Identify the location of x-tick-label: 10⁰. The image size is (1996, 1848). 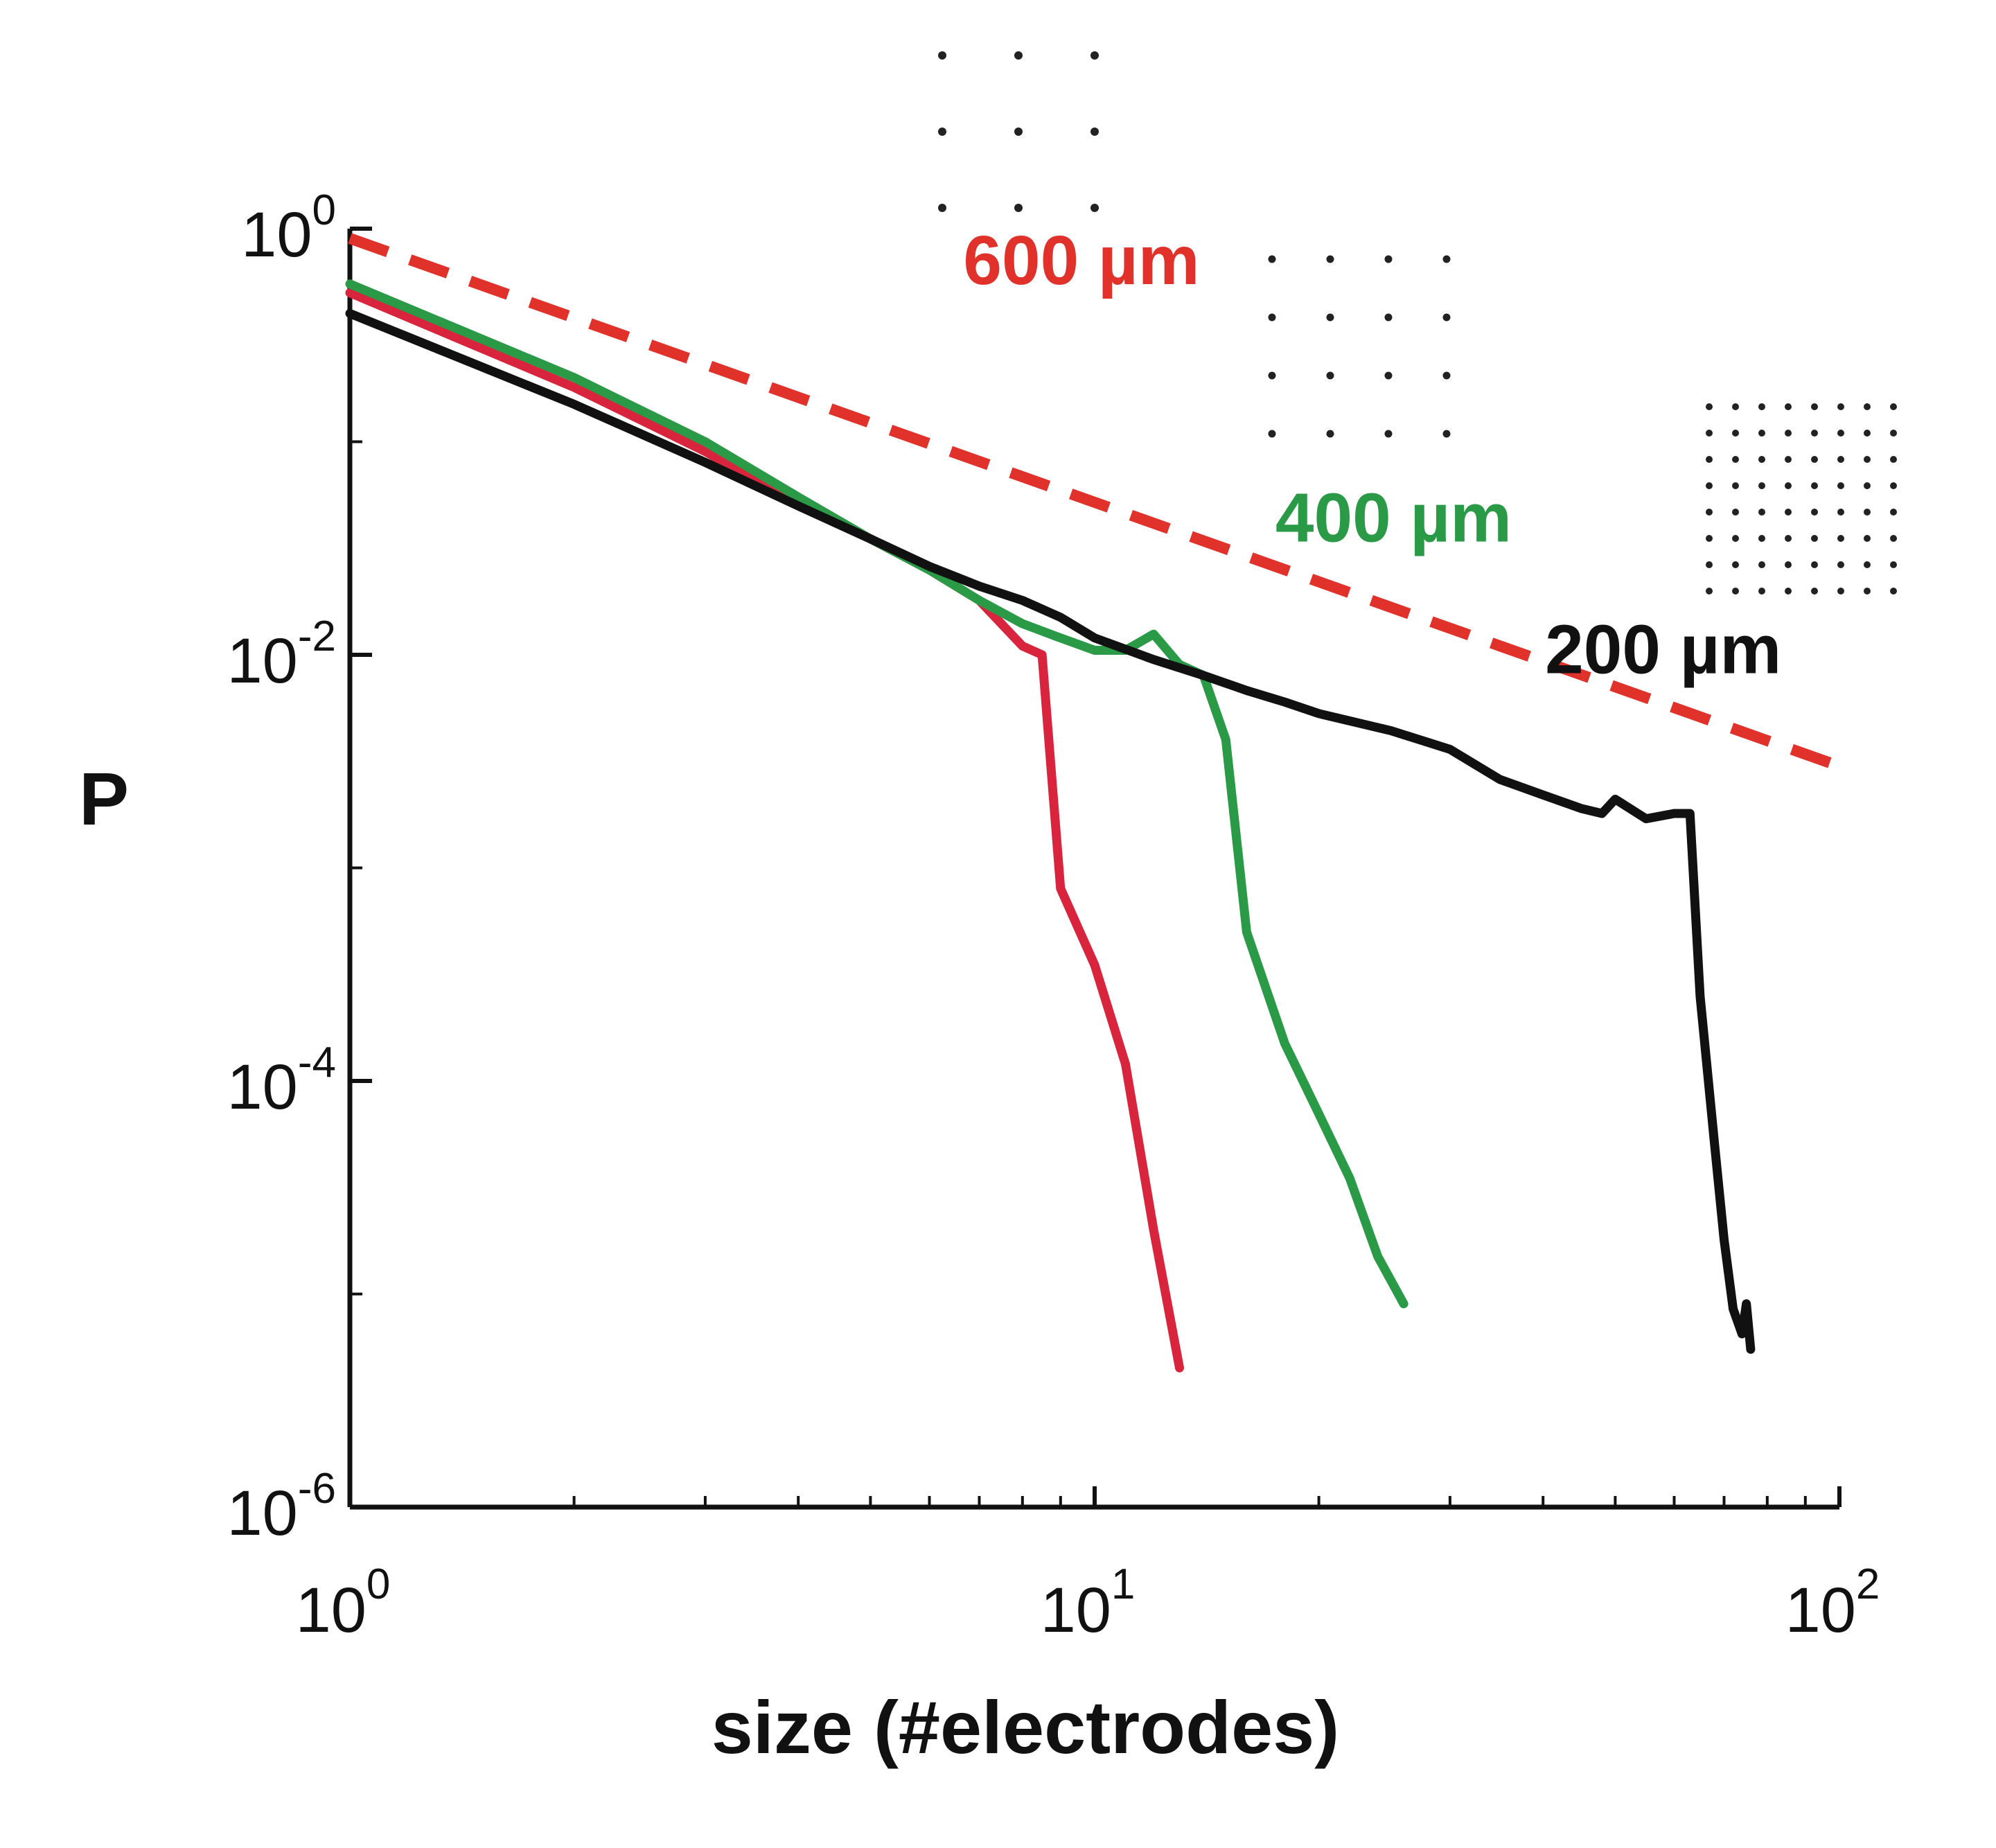
(343, 1603).